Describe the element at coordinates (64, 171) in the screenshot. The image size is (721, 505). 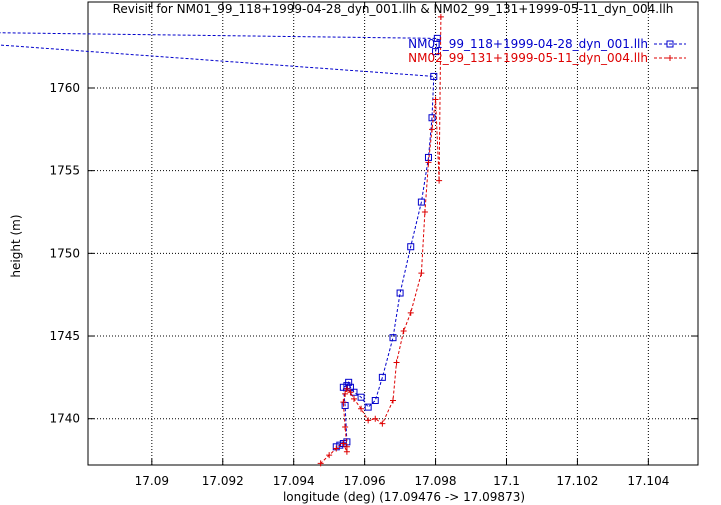
I see `y-tick-label: 1755` at that location.